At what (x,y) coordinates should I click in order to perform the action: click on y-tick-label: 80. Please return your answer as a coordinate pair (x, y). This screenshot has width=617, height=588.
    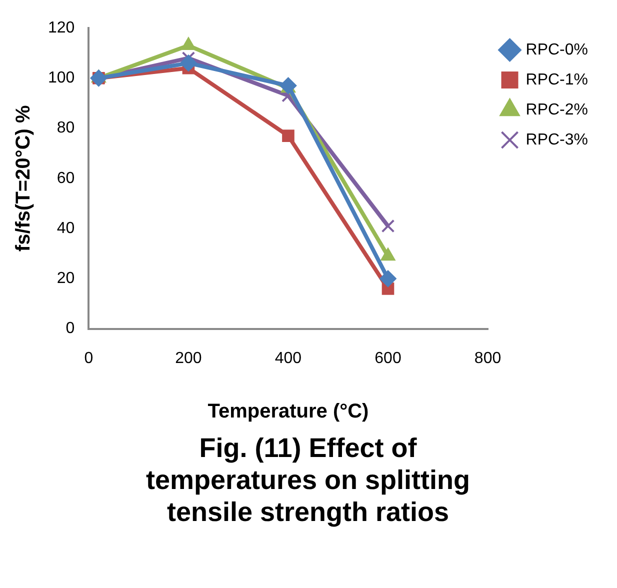
    Looking at the image, I should click on (65, 128).